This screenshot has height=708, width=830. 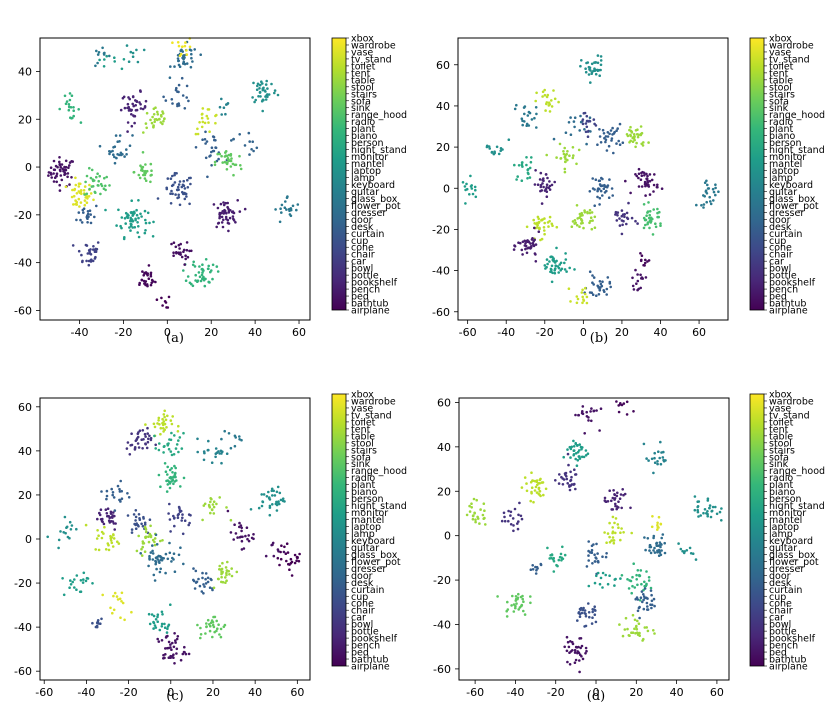 I want to click on colorbar-label-stairs: stairs, so click(x=782, y=450).